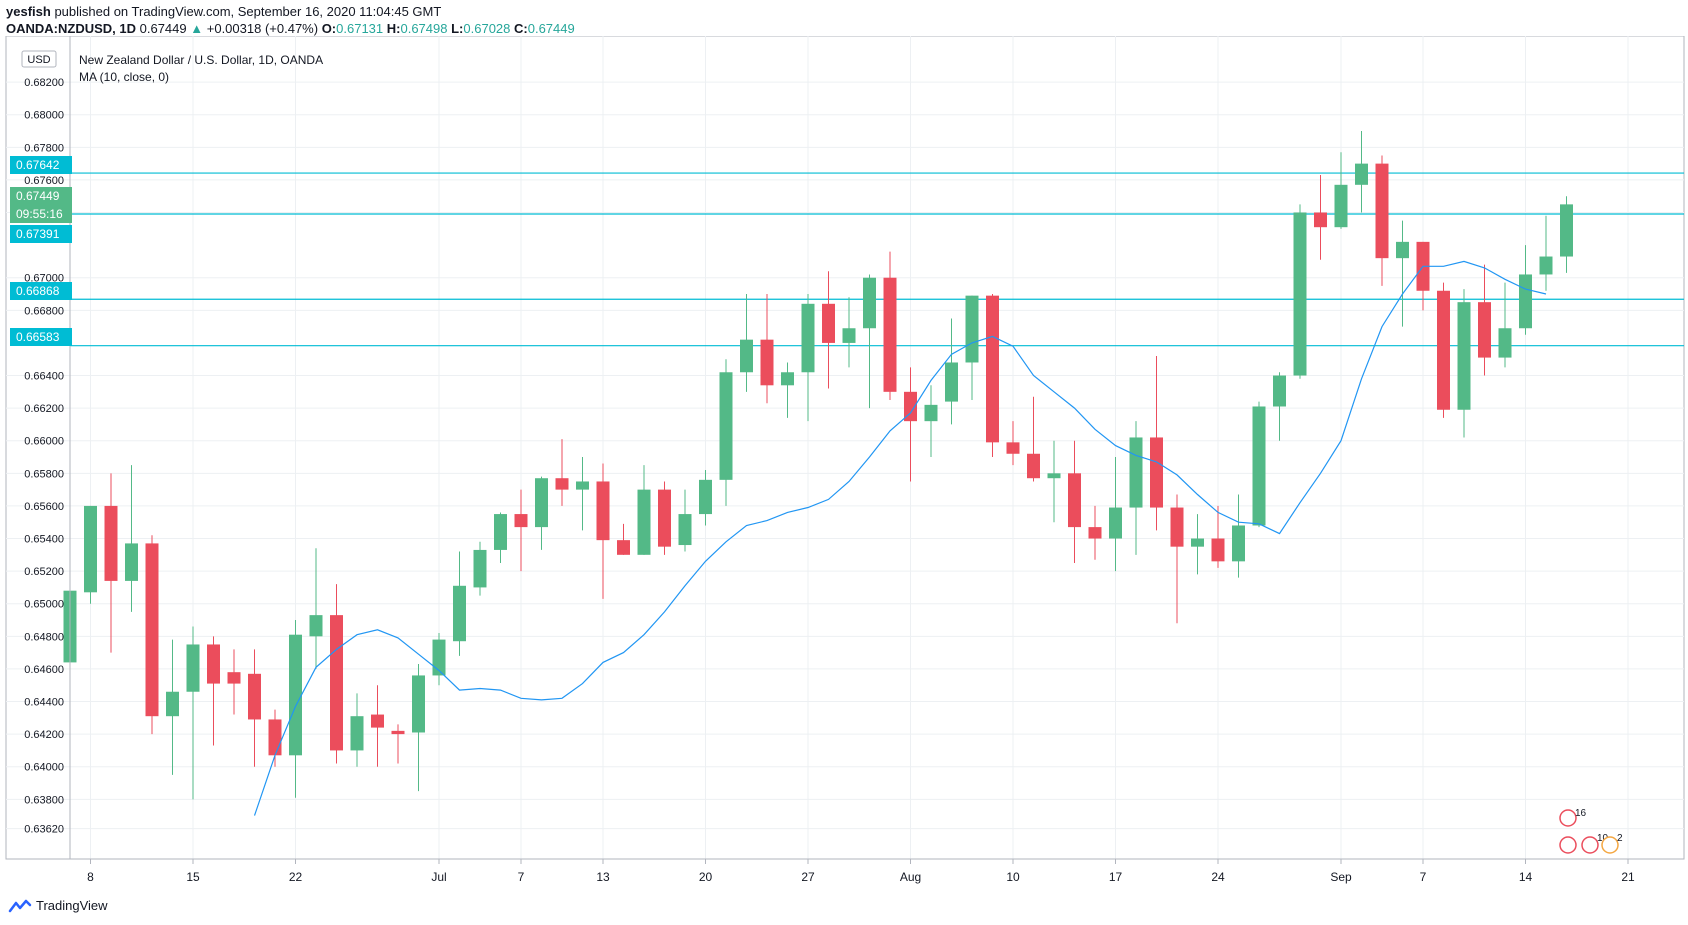 The height and width of the screenshot is (925, 1688). Describe the element at coordinates (124, 77) in the screenshot. I see `ma-legend: MA (10, close, 0)` at that location.